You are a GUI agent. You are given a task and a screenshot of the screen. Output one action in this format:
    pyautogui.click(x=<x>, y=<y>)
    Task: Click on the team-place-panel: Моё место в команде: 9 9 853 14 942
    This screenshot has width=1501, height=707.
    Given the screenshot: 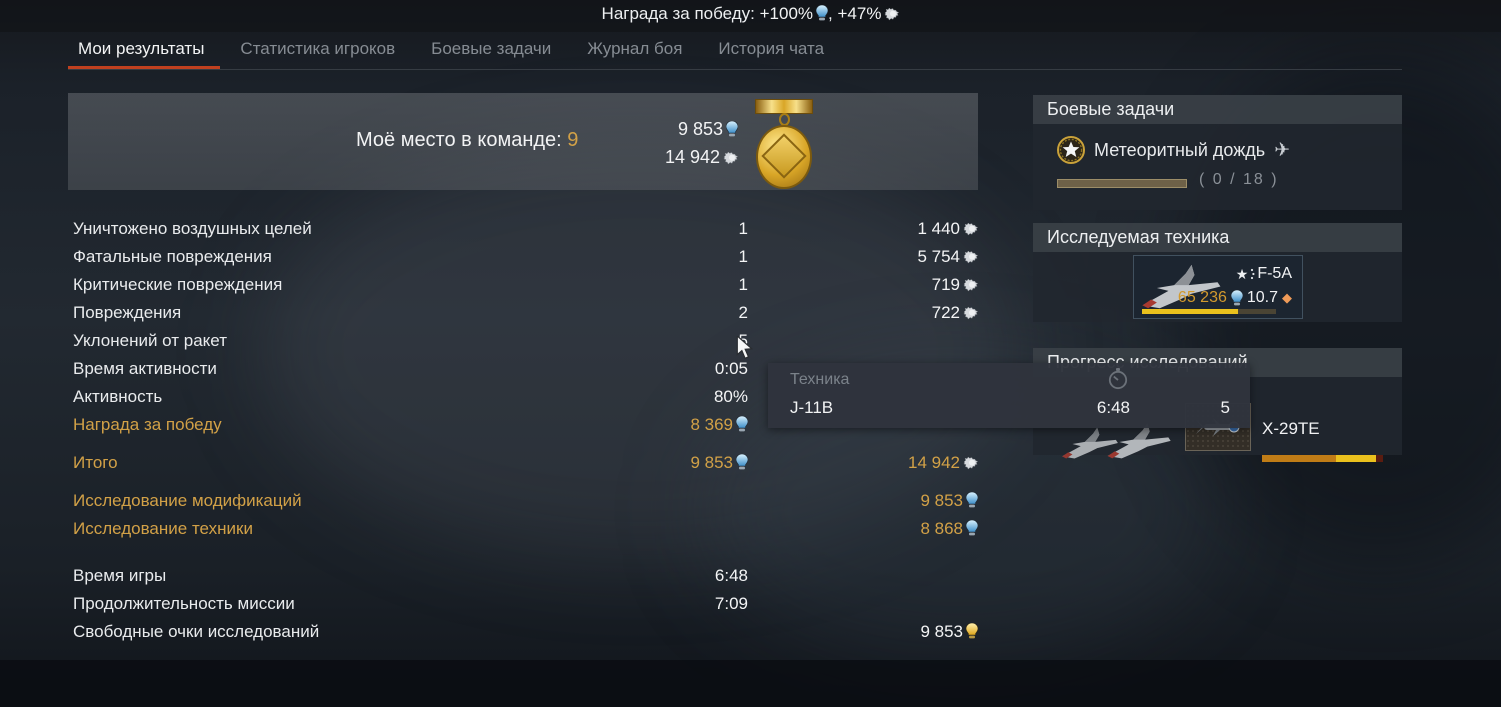 What is the action you would take?
    pyautogui.click(x=523, y=141)
    